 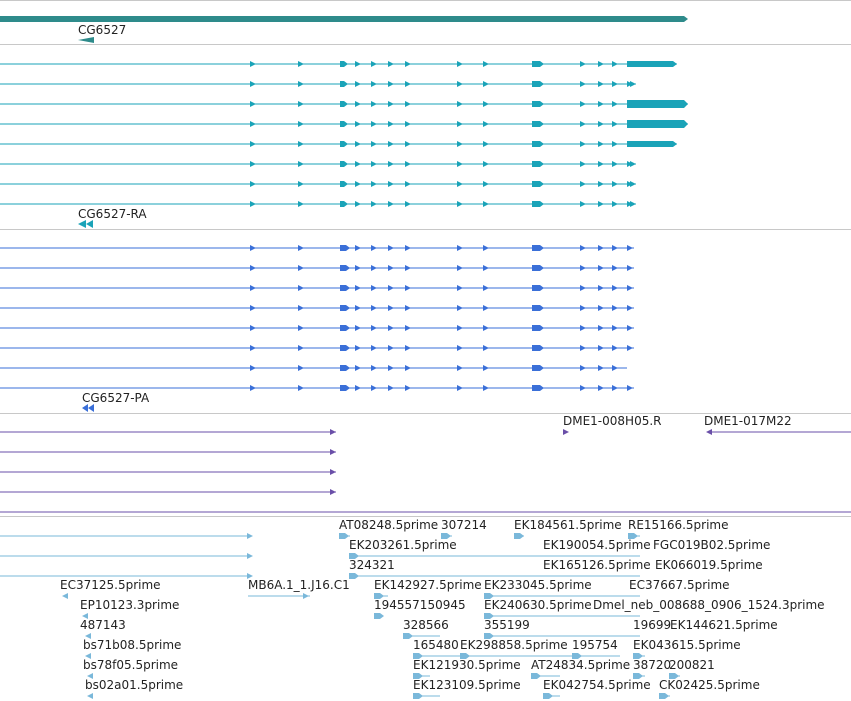 What do you see at coordinates (344, 19) in the screenshot?
I see `gene-feature` at bounding box center [344, 19].